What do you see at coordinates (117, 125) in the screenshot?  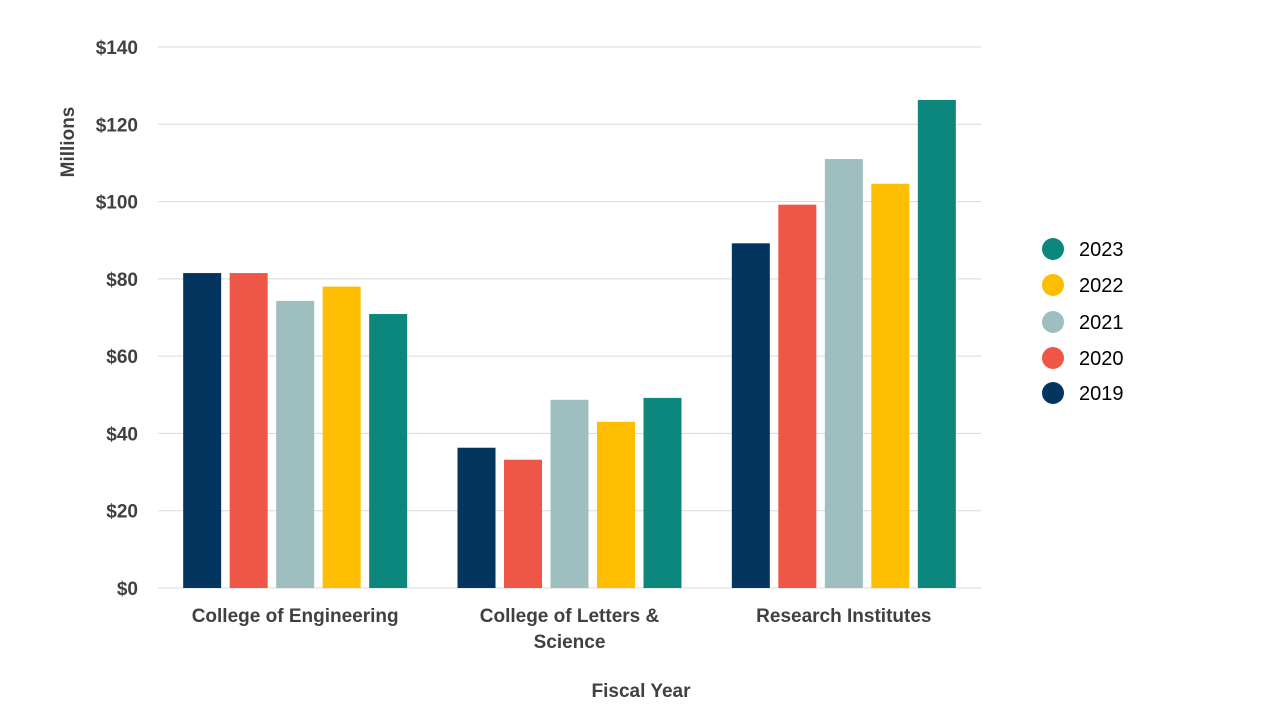 I see `y-tick-label: $120` at bounding box center [117, 125].